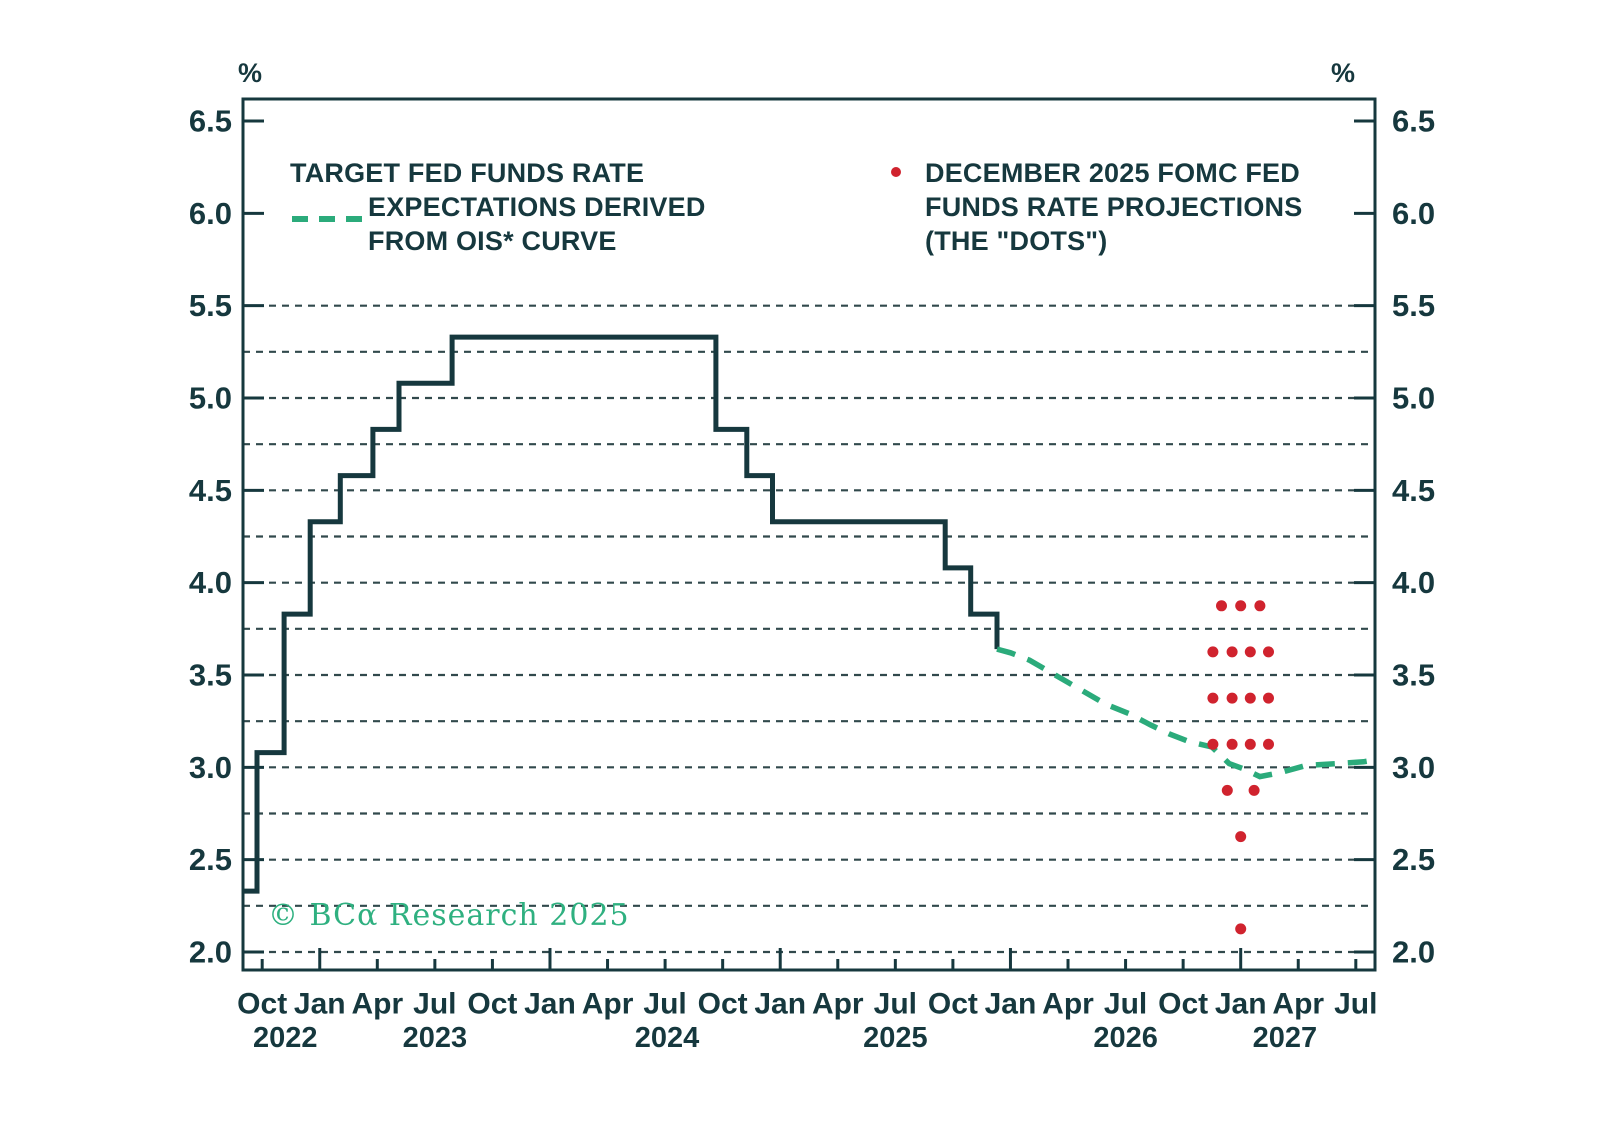 The width and height of the screenshot is (1598, 1144). I want to click on y-axis-label-left: 4.0, so click(210, 582).